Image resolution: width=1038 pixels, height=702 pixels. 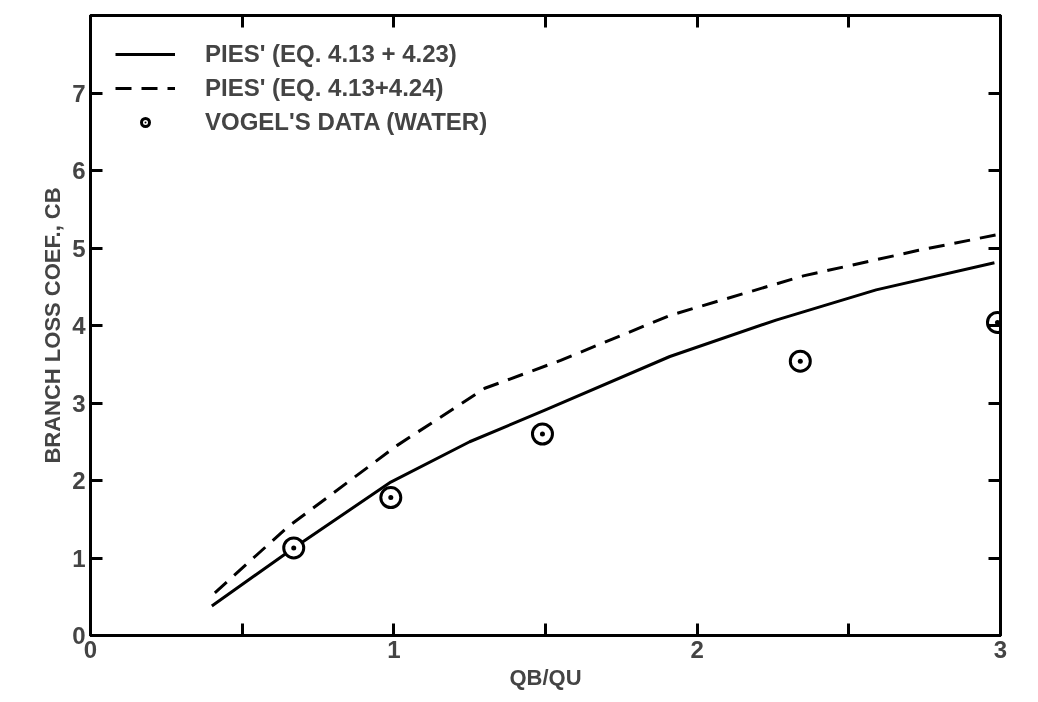 What do you see at coordinates (53, 325) in the screenshot?
I see `y-axis-title: BRANCH LOSS COEF., CB` at bounding box center [53, 325].